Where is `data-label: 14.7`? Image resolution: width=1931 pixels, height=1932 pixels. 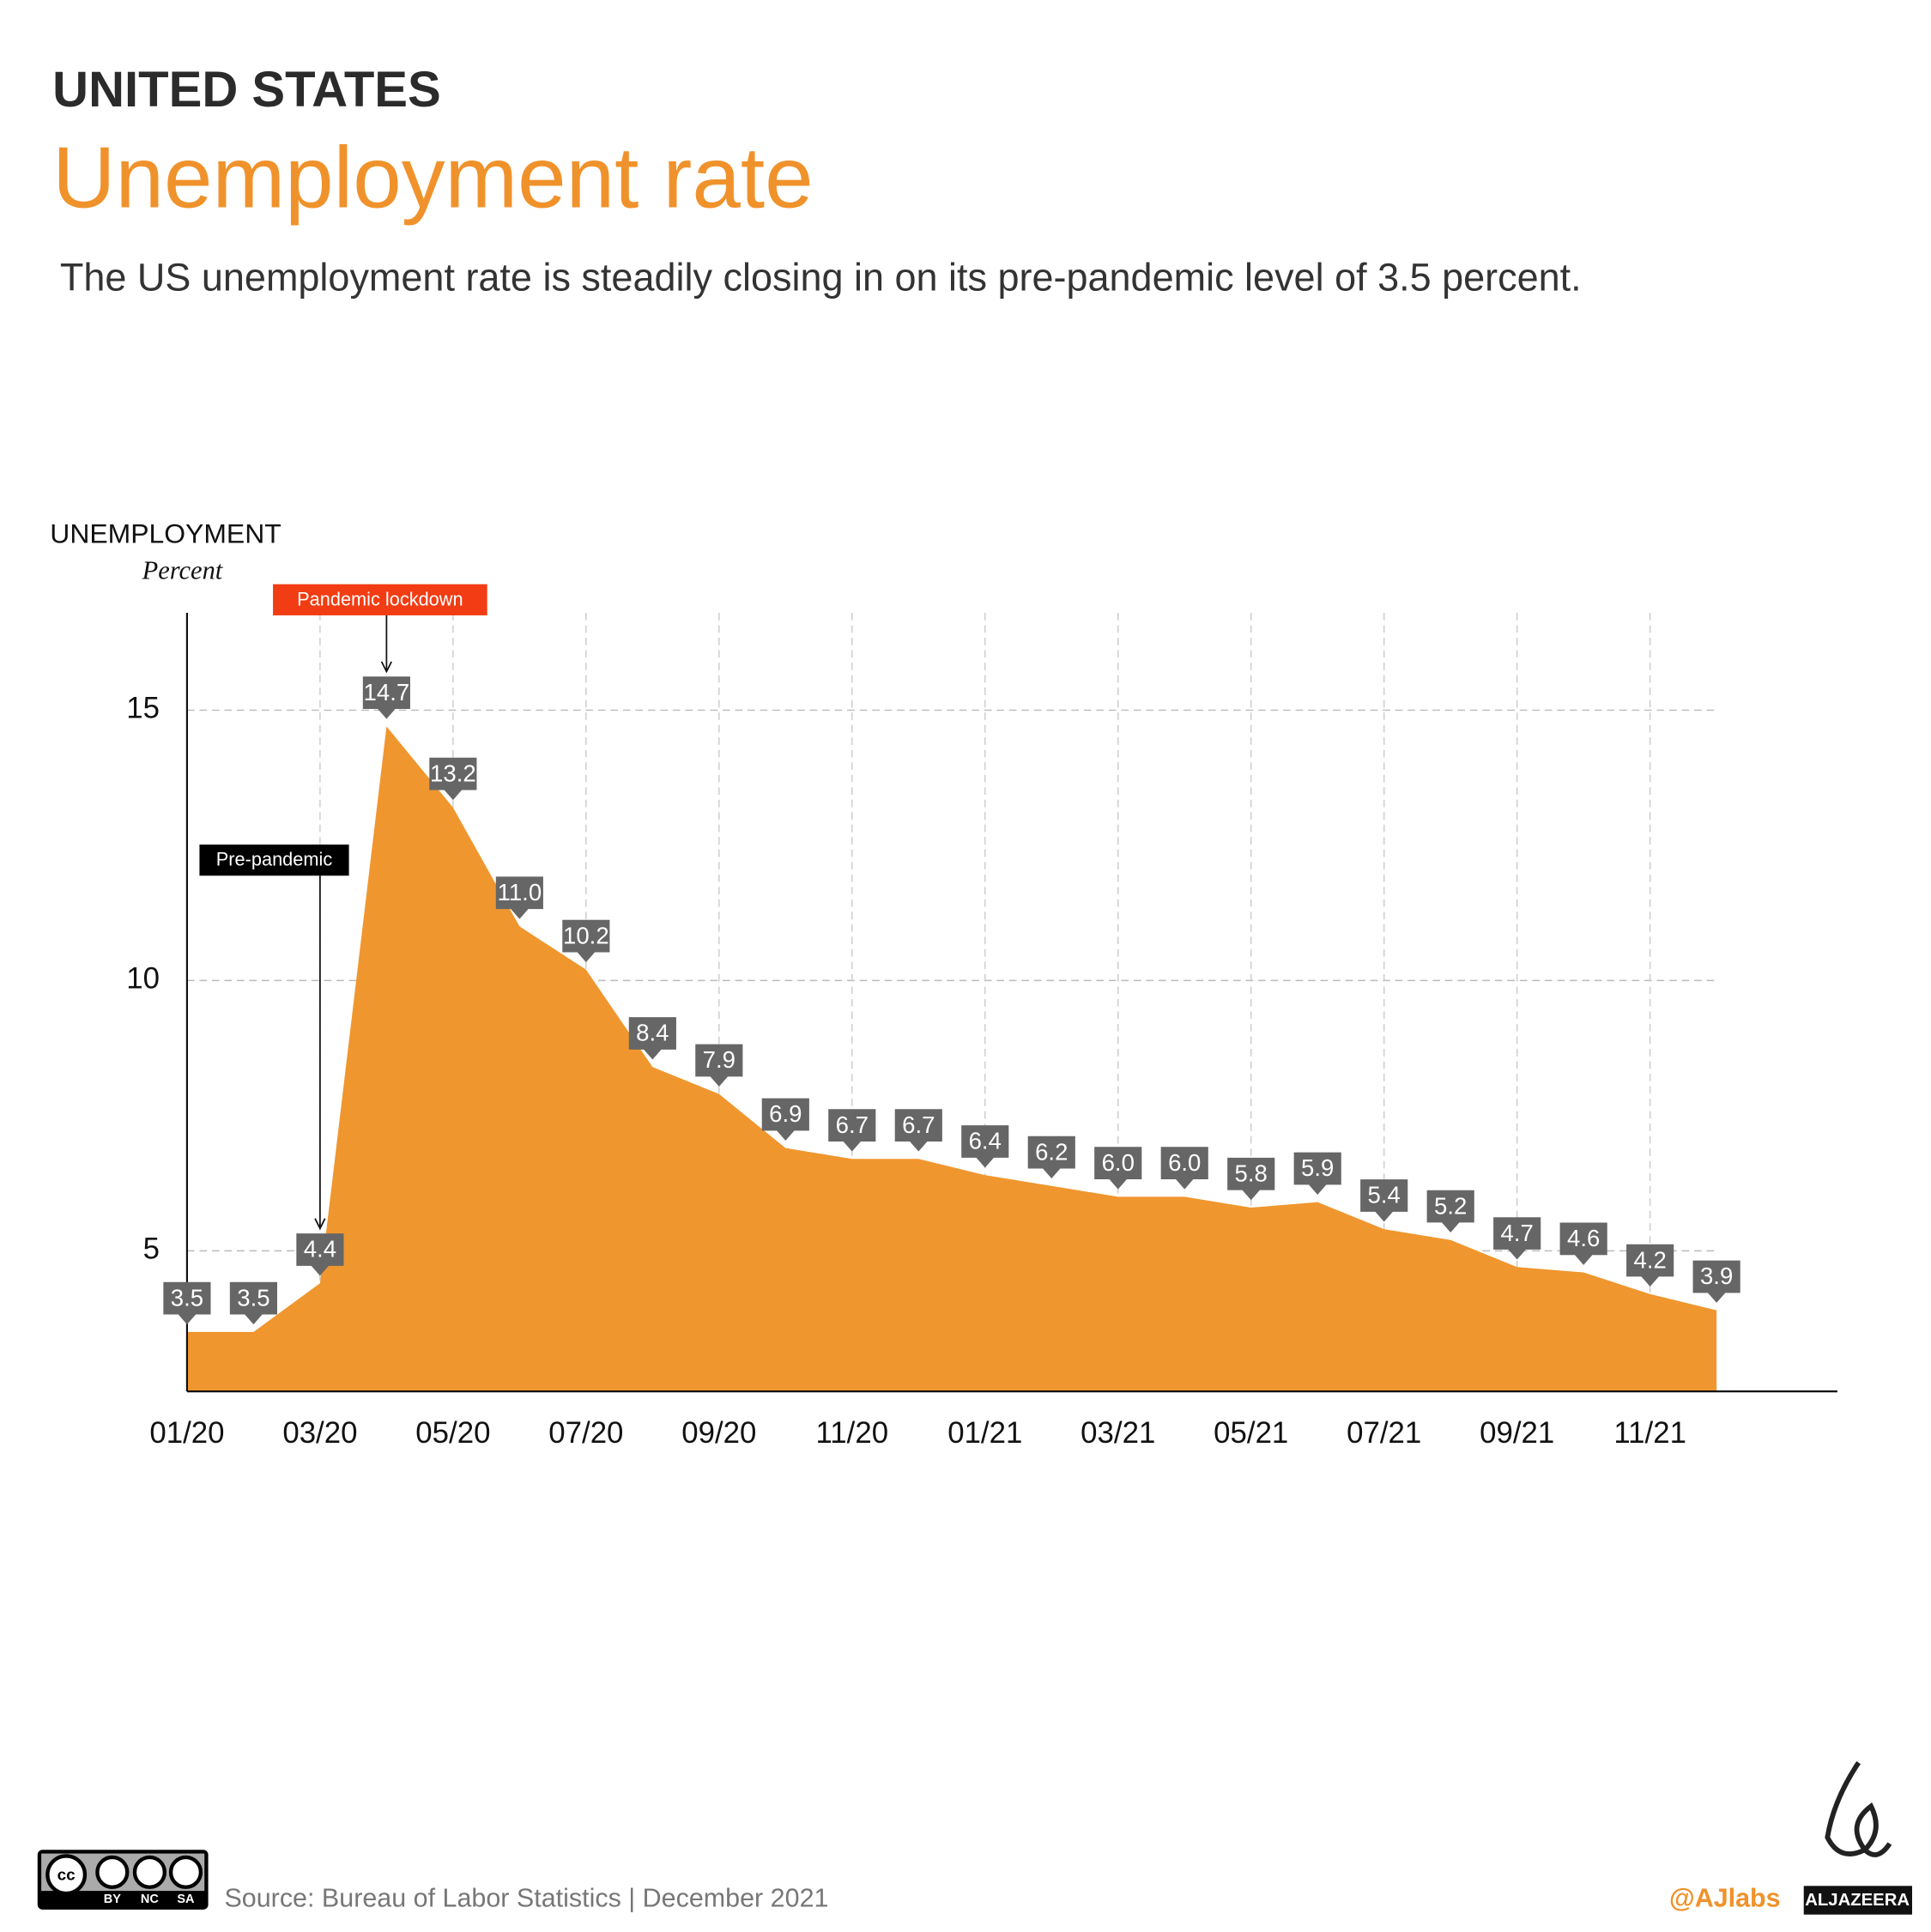
data-label: 14.7 is located at coordinates (387, 693).